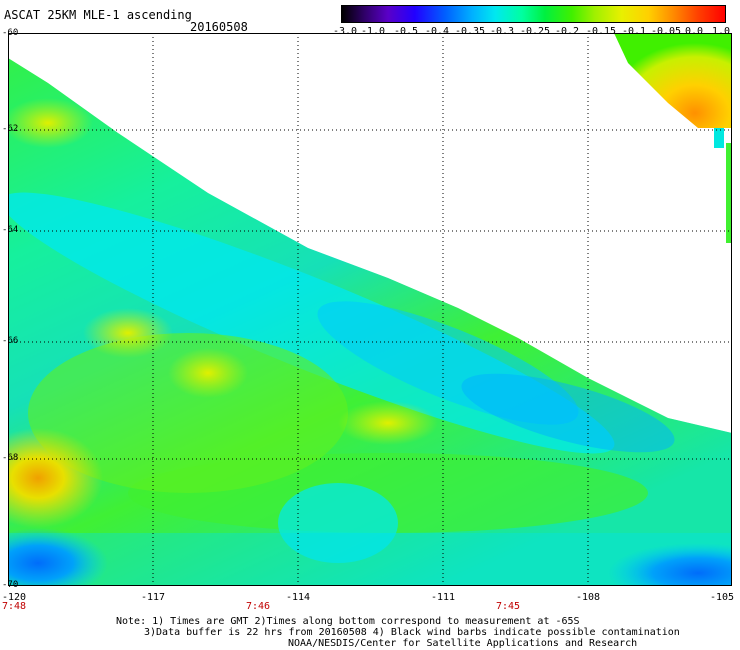  What do you see at coordinates (10, 341) in the screenshot?
I see `lat-label: -66` at bounding box center [10, 341].